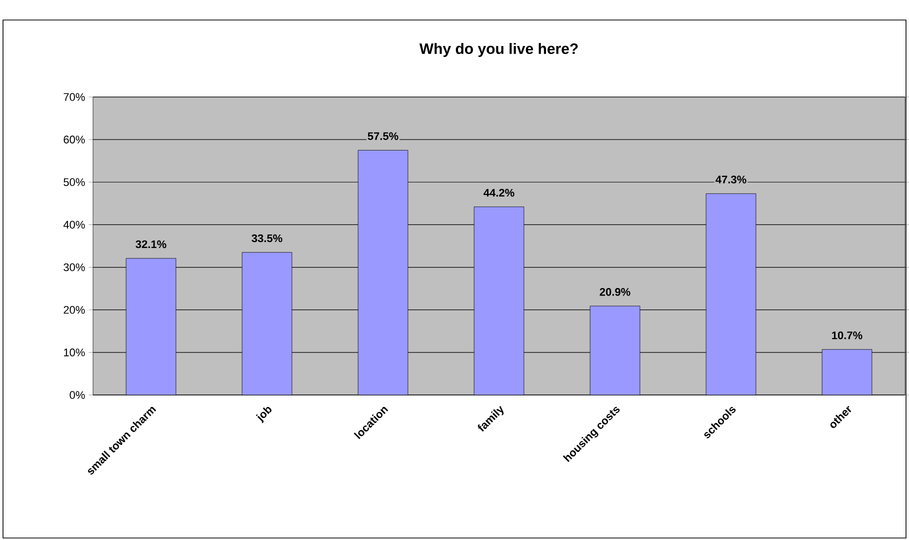  I want to click on data-label: 33.5%, so click(267, 238).